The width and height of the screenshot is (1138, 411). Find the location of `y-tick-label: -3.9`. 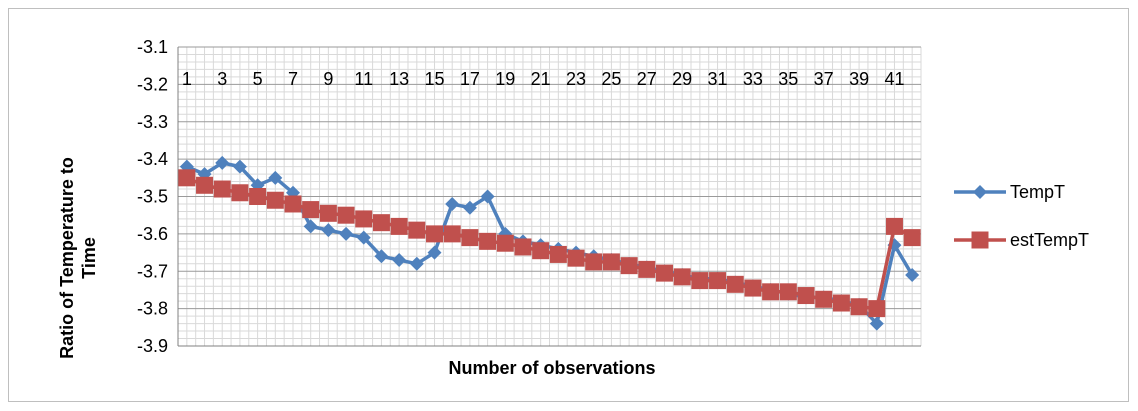

y-tick-label: -3.9 is located at coordinates (152, 346).